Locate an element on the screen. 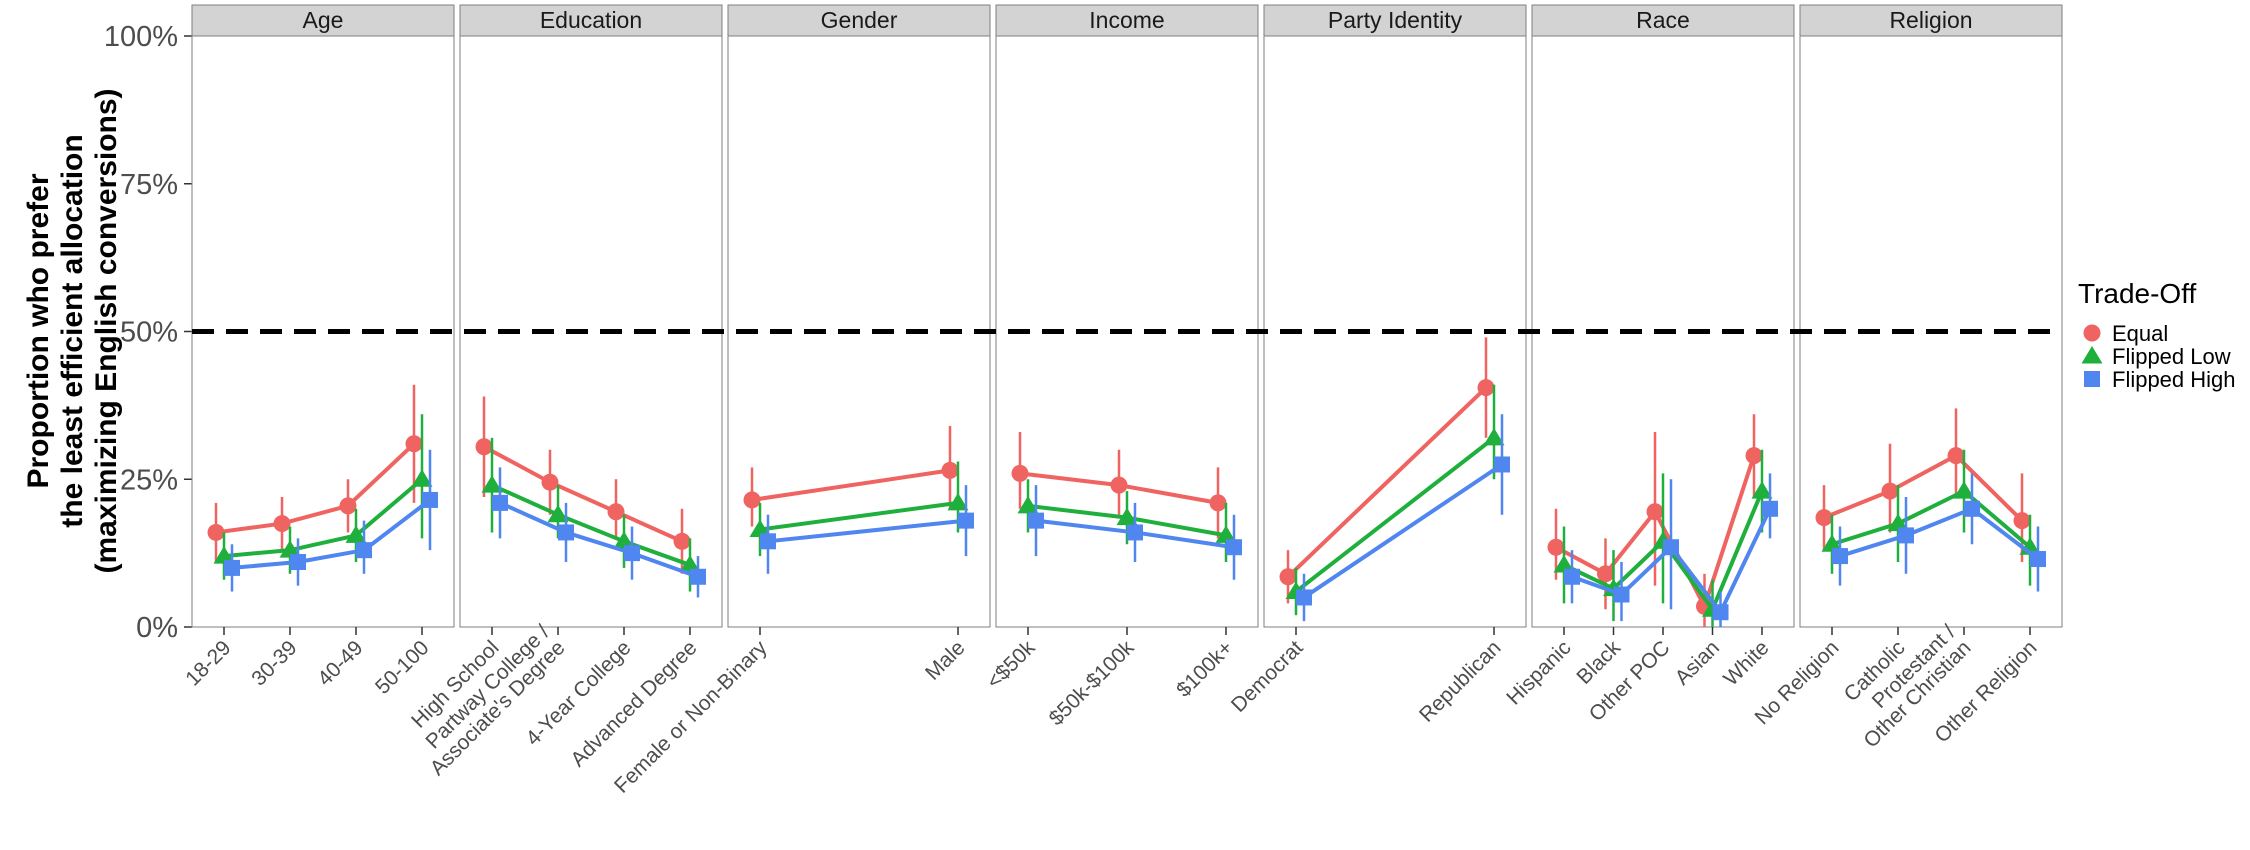 The height and width of the screenshot is (850, 2250). y-axis-title-line: (maximizing English conversions) is located at coordinates (106, 330).